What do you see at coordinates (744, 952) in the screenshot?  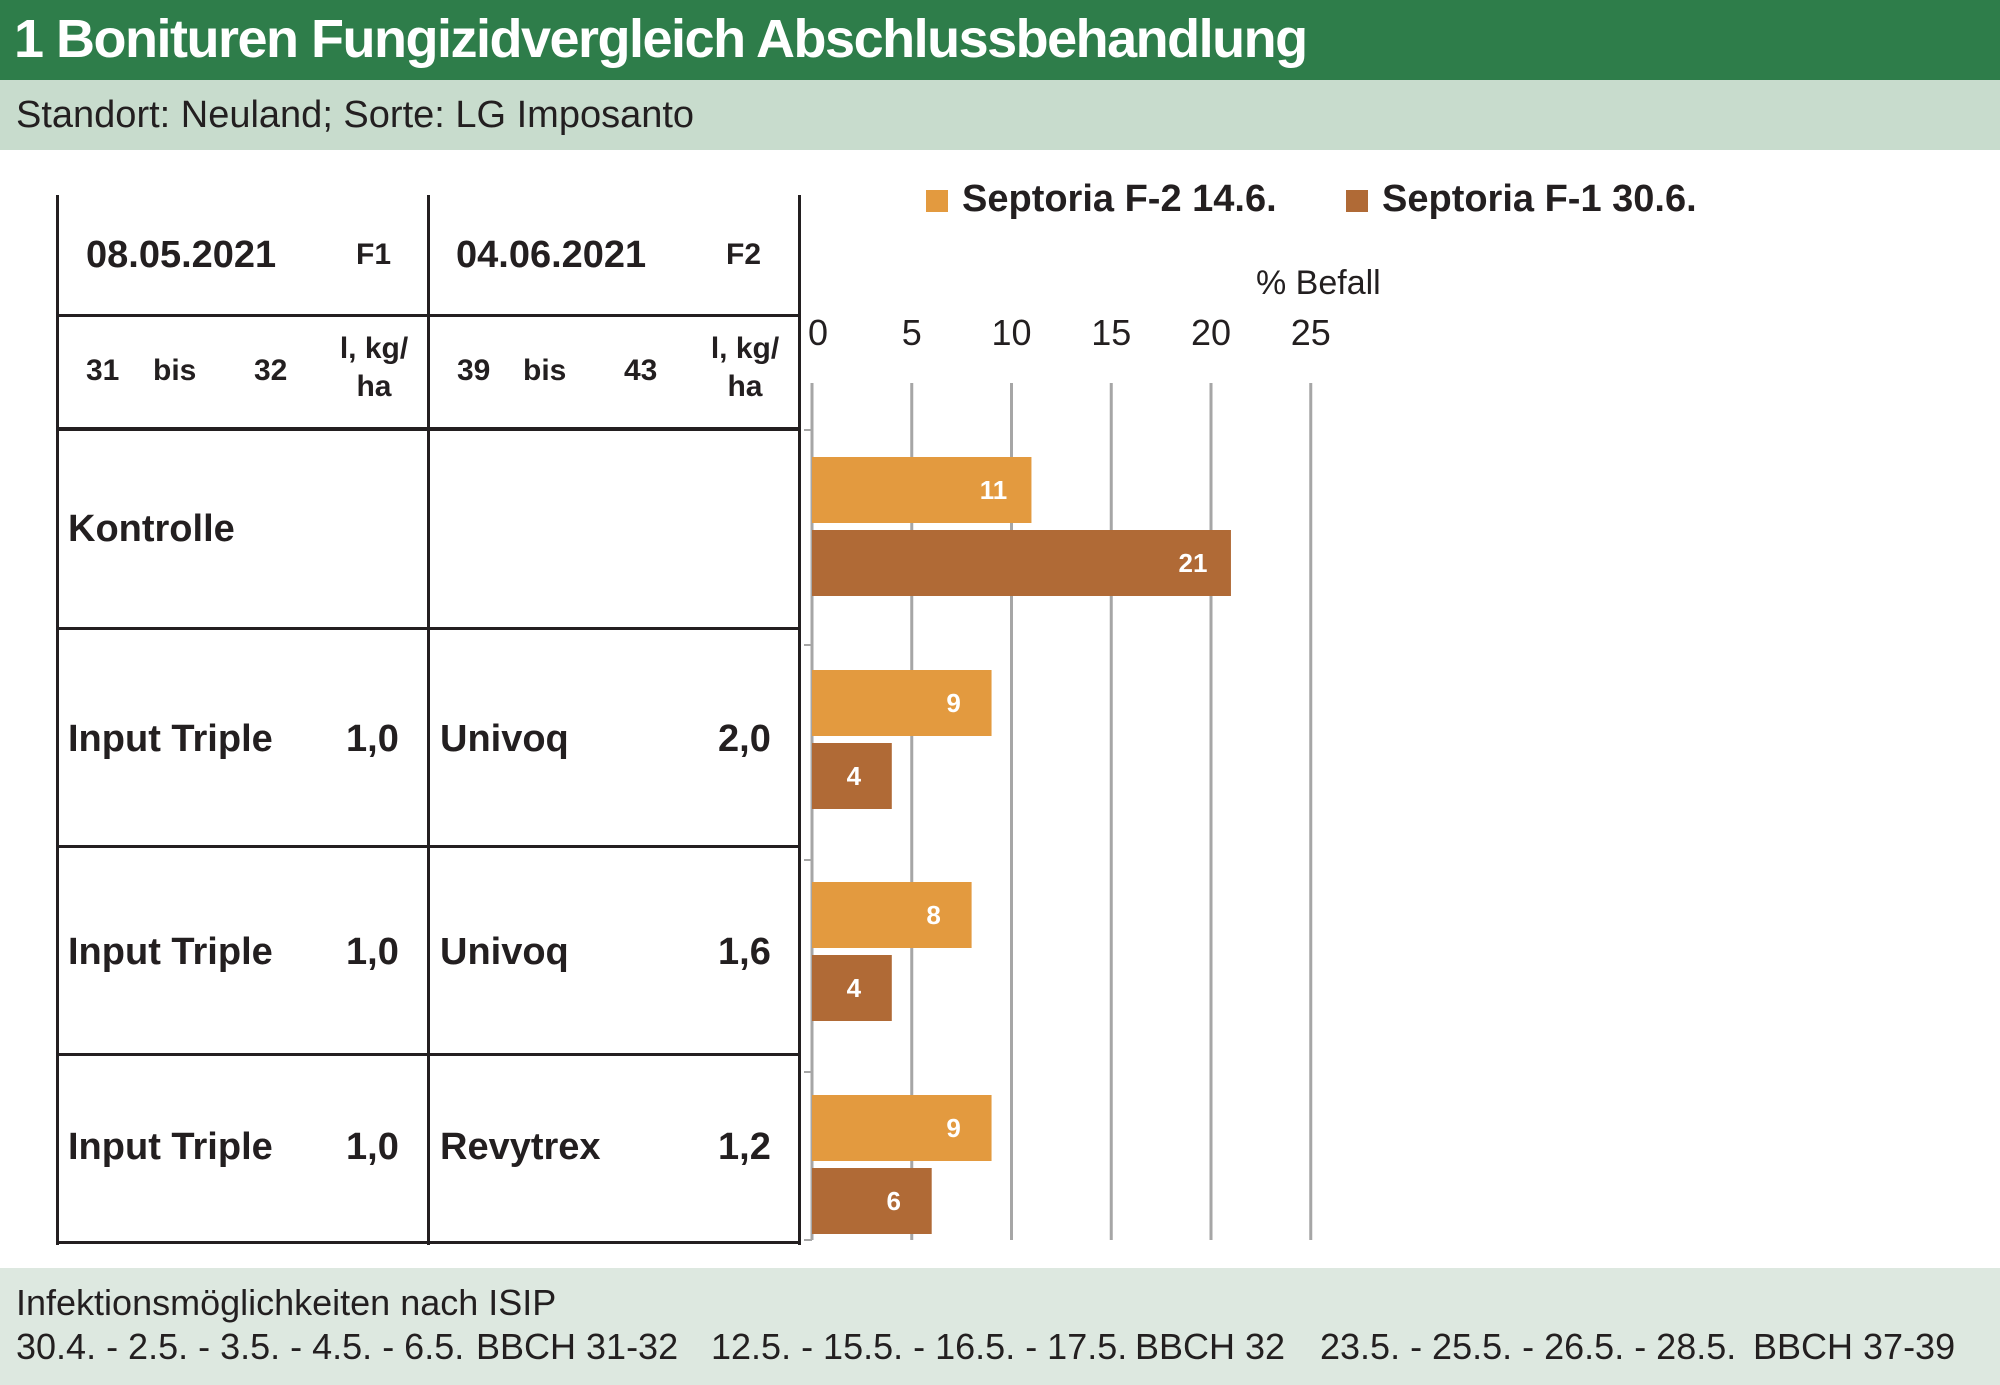 I see `row-3-rate2: 1,6` at bounding box center [744, 952].